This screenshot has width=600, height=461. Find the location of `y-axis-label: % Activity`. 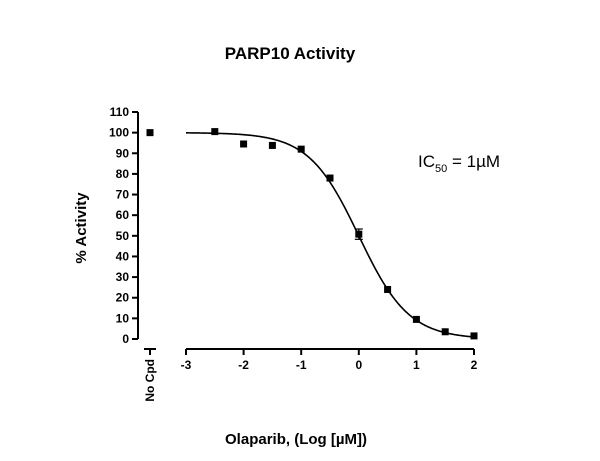

y-axis-label: % Activity is located at coordinates (81, 228).